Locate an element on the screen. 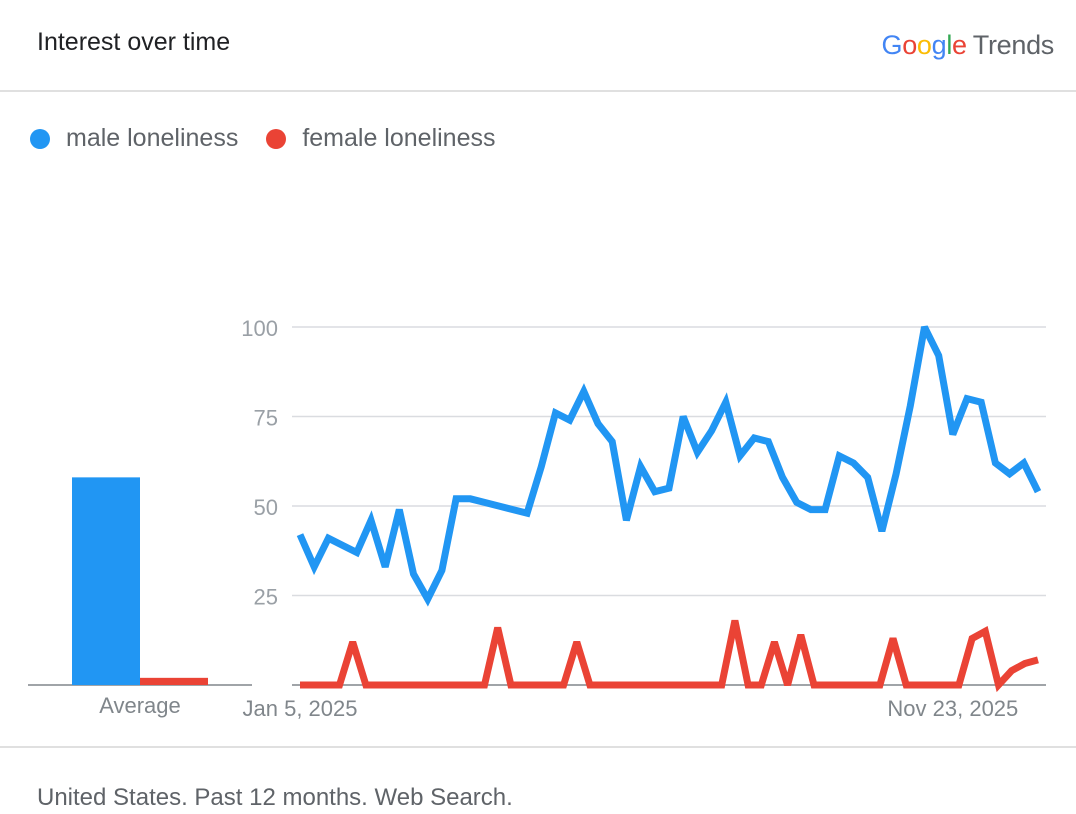 This screenshot has width=1076, height=814. trends-wordmark: Trends is located at coordinates (1013, 45).